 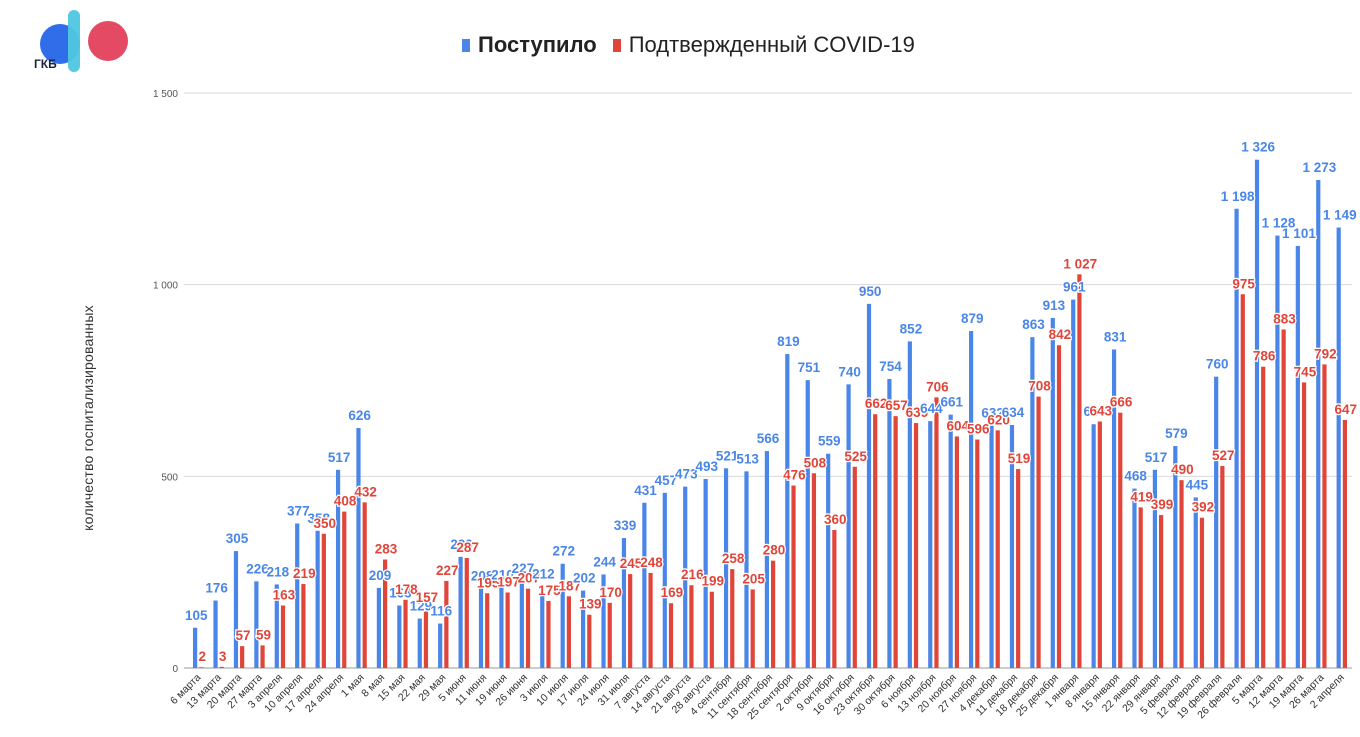 I want to click on data-label-covid-48: 490, so click(x=1182, y=469).